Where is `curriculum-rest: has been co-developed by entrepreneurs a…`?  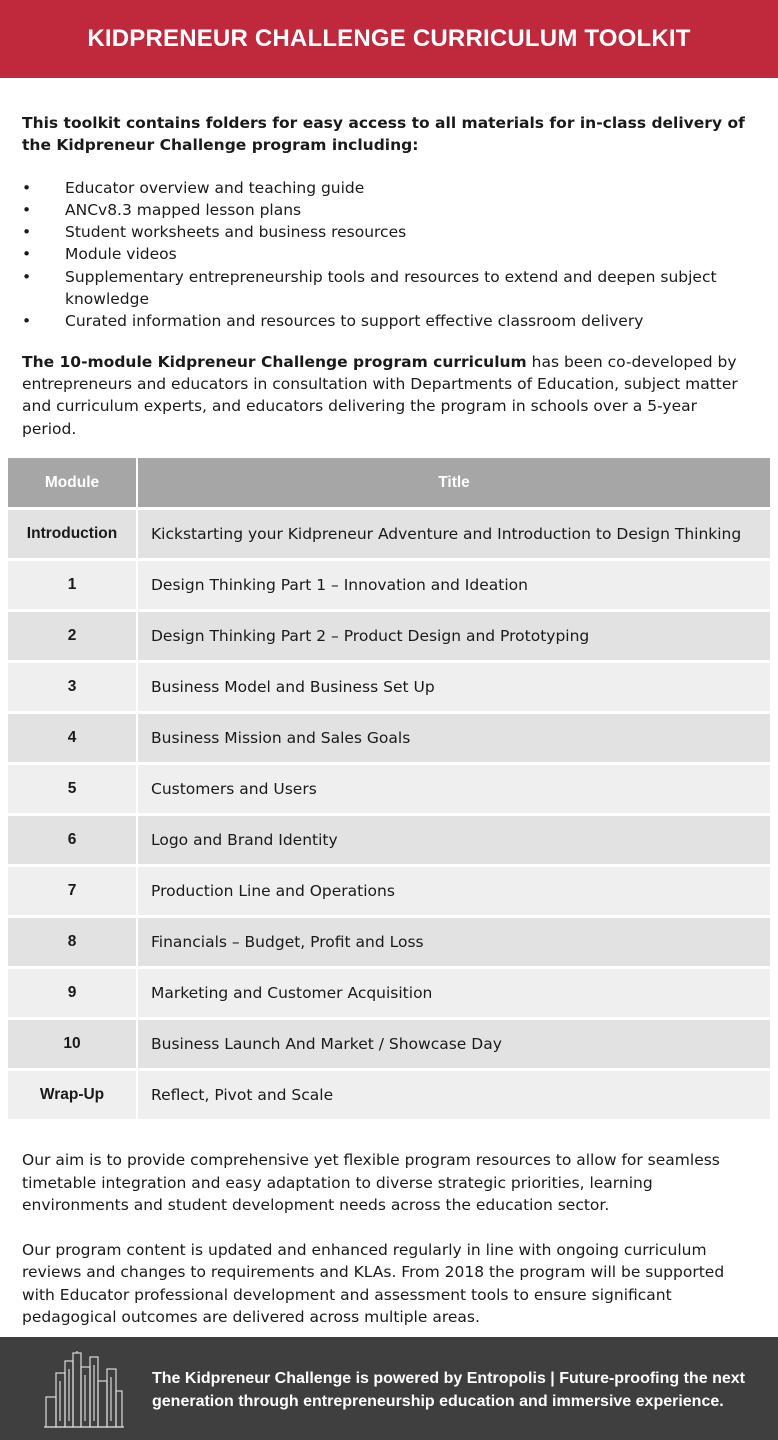 curriculum-rest: has been co-developed by entrepreneurs a… is located at coordinates (380, 395).